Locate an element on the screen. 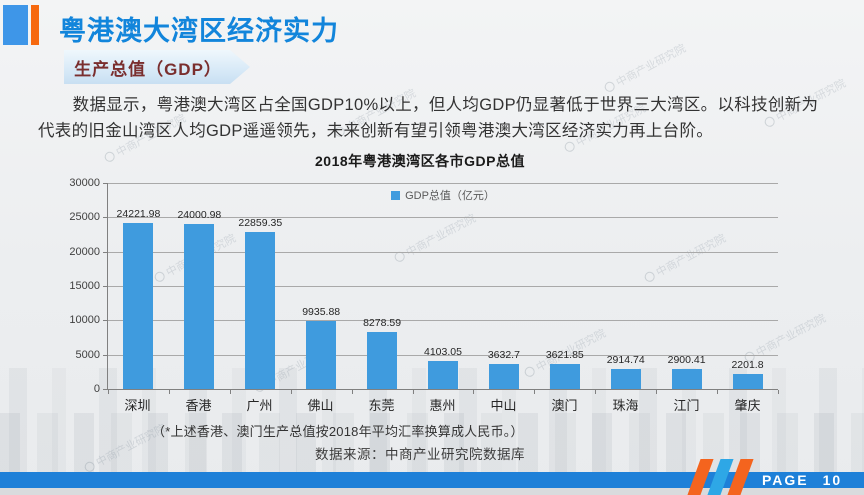 The image size is (864, 495). bar-value-label: 22859.35 is located at coordinates (260, 223).